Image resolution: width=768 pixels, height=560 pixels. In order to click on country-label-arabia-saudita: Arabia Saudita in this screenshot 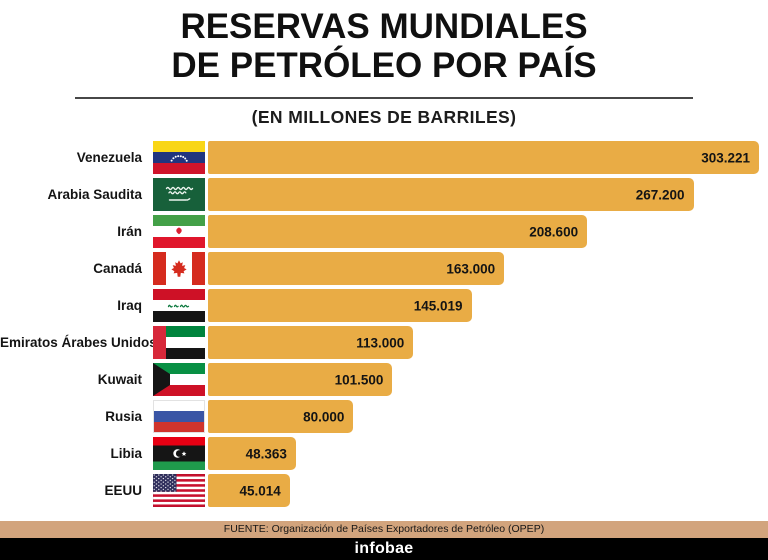, I will do `click(94, 194)`.